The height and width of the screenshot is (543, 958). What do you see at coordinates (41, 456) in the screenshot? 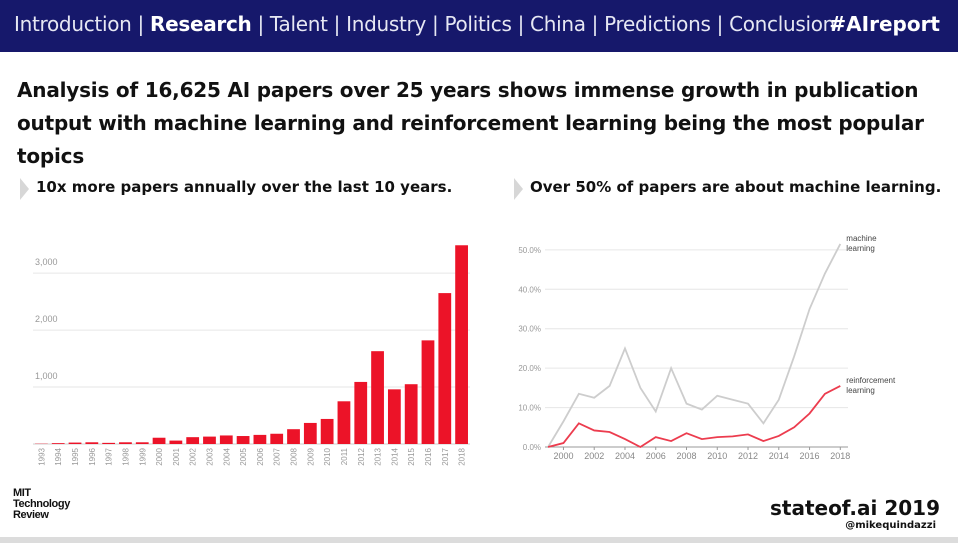
I see `x-tick-label: 1993` at bounding box center [41, 456].